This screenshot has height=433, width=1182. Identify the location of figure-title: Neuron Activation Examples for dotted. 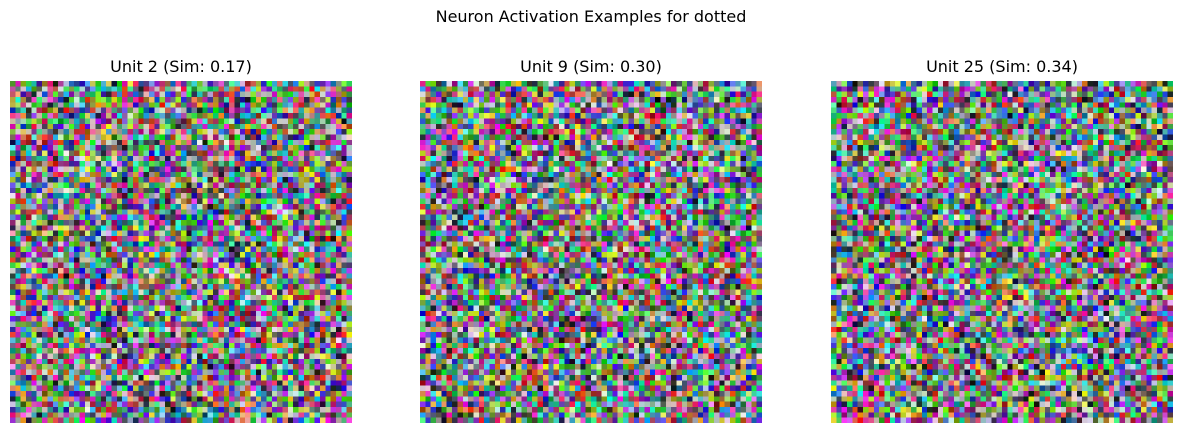
(591, 16).